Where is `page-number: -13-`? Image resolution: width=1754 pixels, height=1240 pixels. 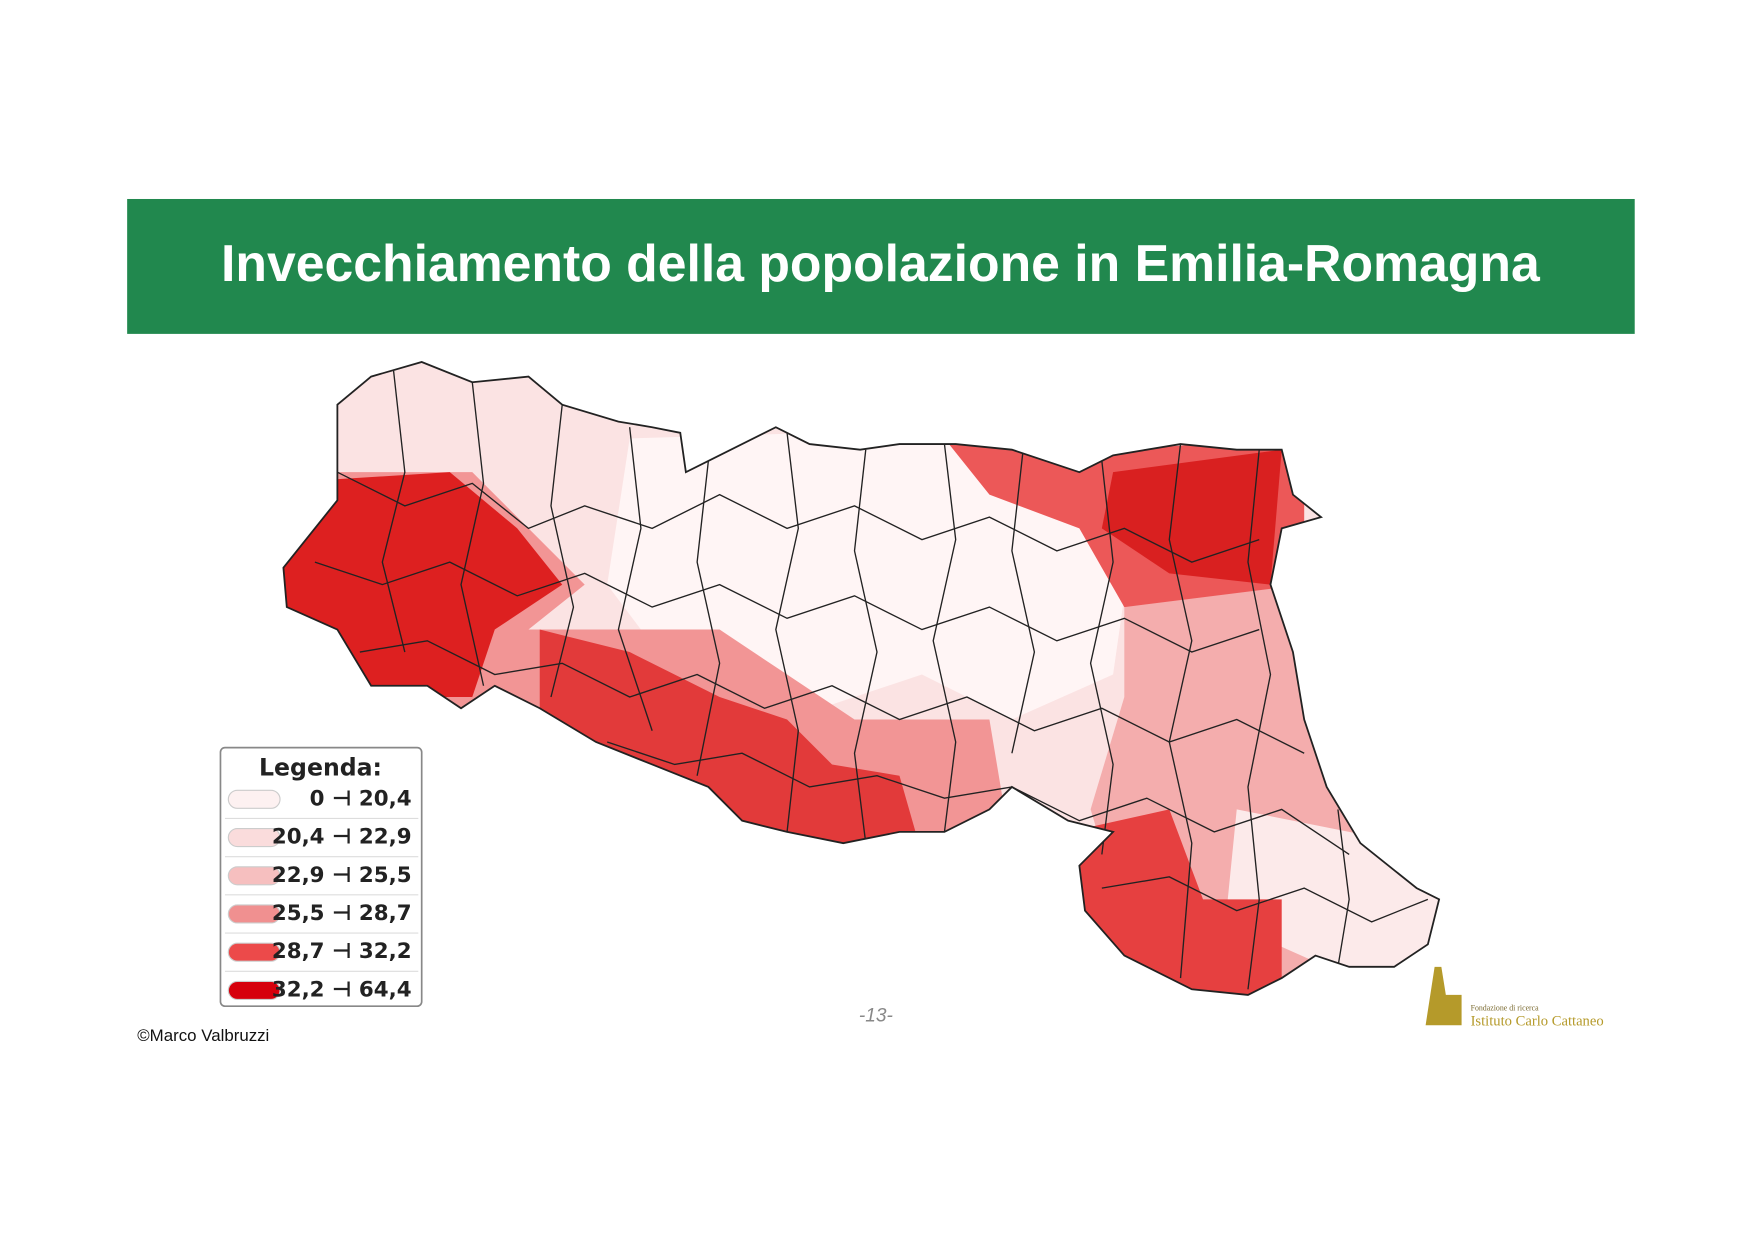 page-number: -13- is located at coordinates (876, 1015).